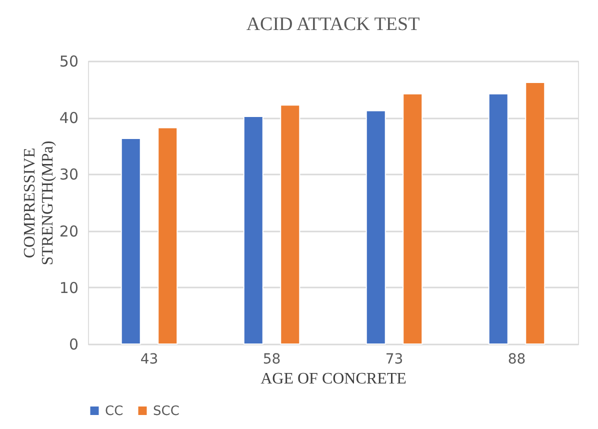  I want to click on x-tick-label: 43, so click(149, 360).